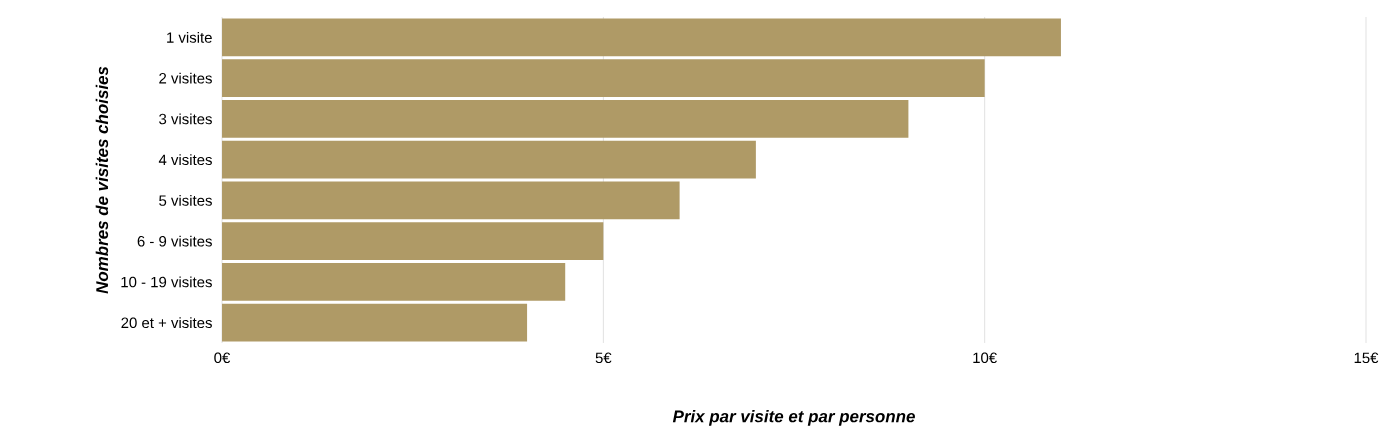  Describe the element at coordinates (185, 119) in the screenshot. I see `y-tick-label: 3 visites` at that location.